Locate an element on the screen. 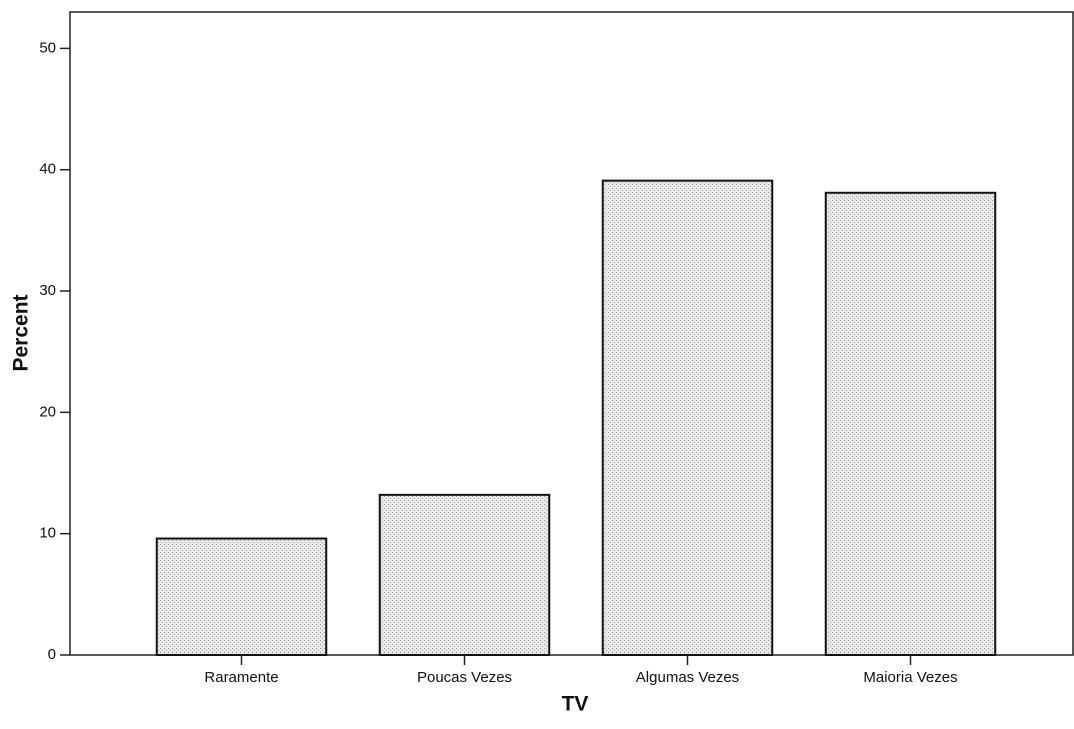  x-axis-title: TV is located at coordinates (575, 704).